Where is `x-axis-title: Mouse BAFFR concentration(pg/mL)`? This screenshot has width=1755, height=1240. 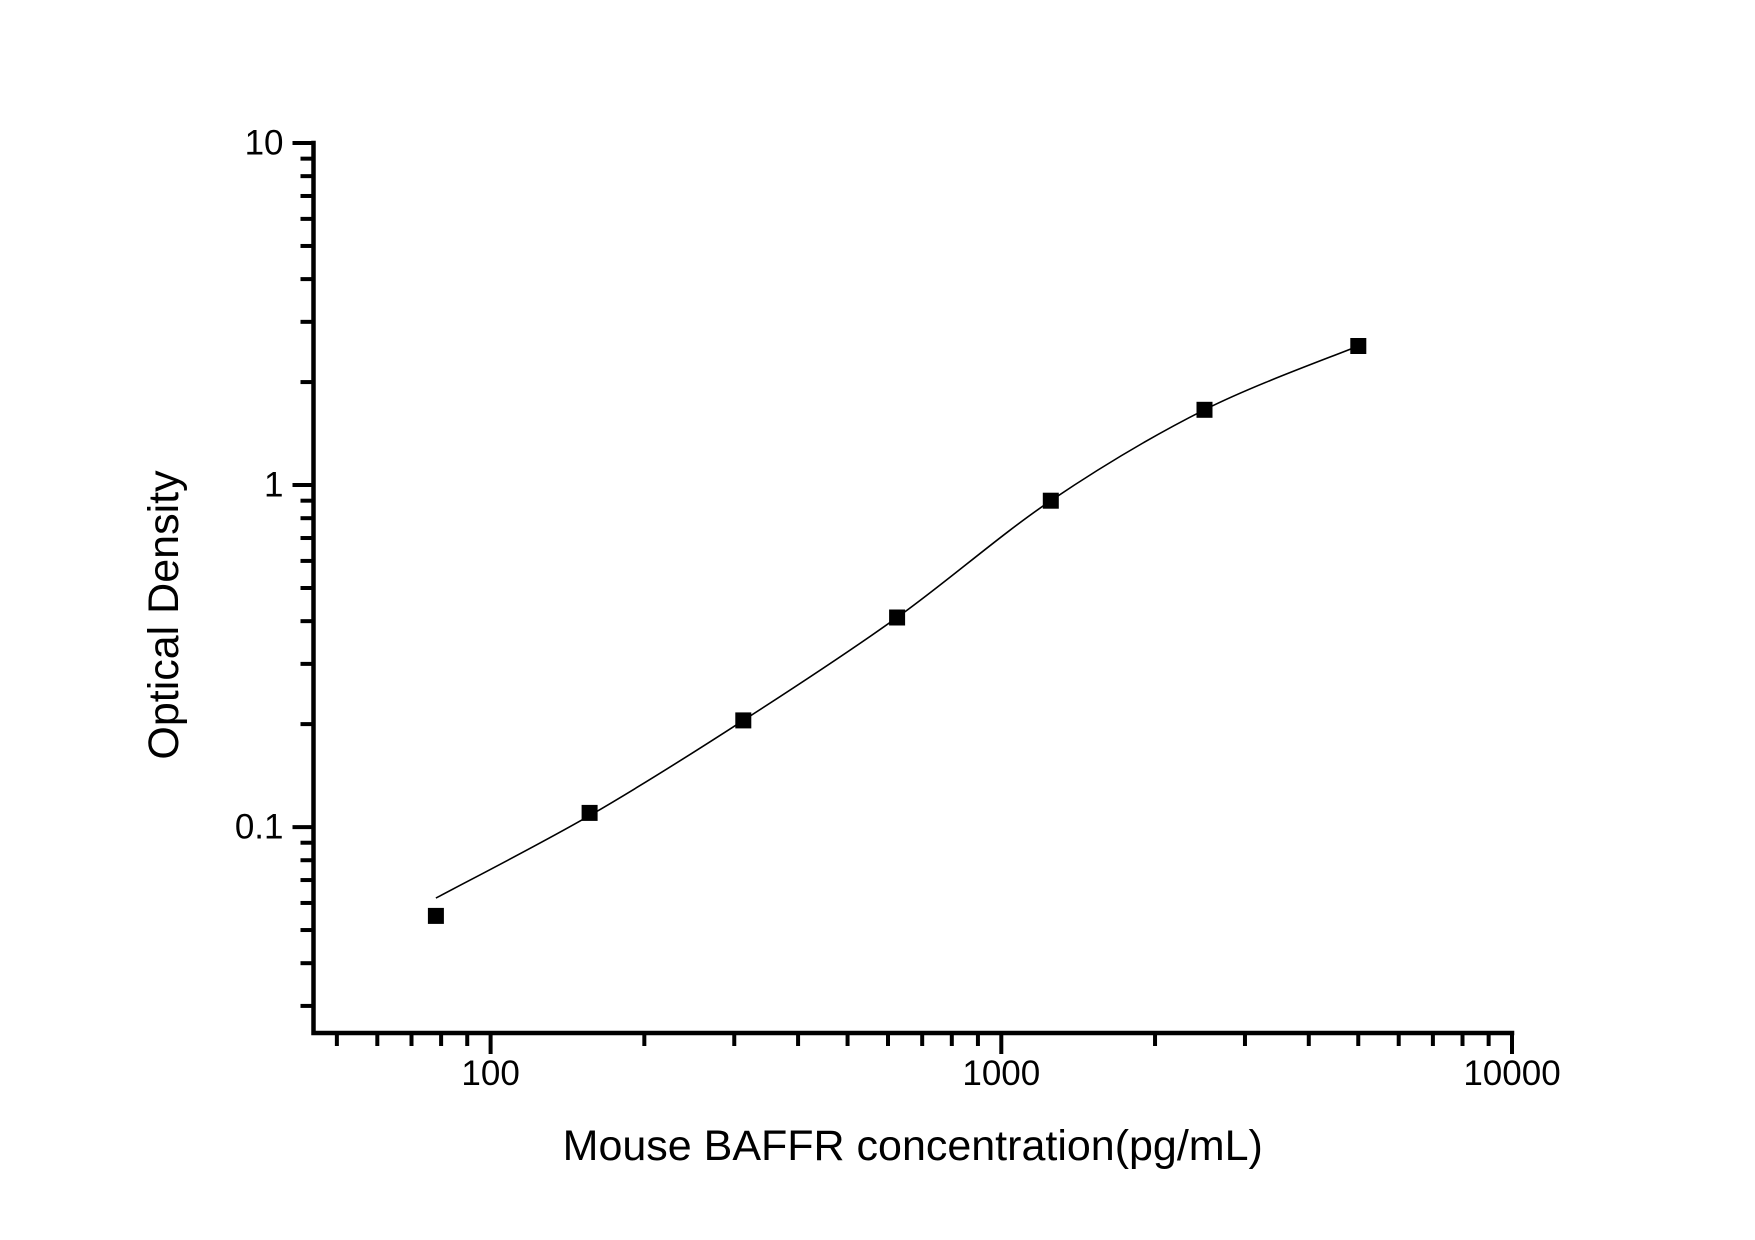 x-axis-title: Mouse BAFFR concentration(pg/mL) is located at coordinates (913, 1146).